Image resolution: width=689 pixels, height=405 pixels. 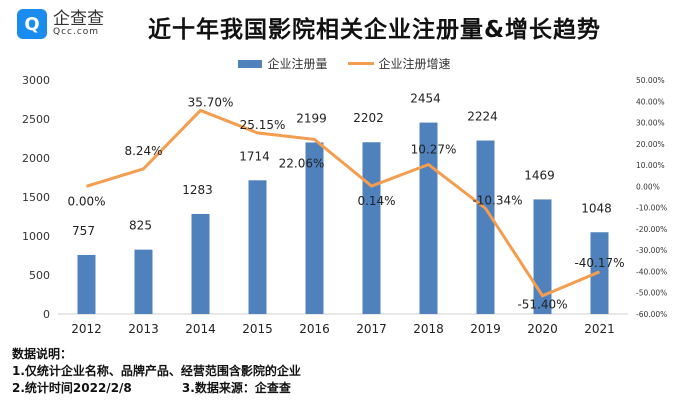 What do you see at coordinates (368, 118) in the screenshot?
I see `bar-label: 2202` at bounding box center [368, 118].